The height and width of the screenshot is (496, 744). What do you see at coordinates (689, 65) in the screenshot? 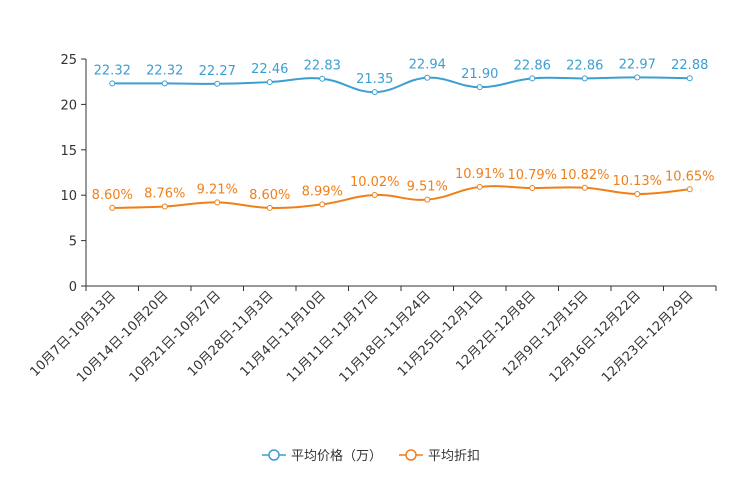
I see `data-label: 22.88` at bounding box center [689, 65].